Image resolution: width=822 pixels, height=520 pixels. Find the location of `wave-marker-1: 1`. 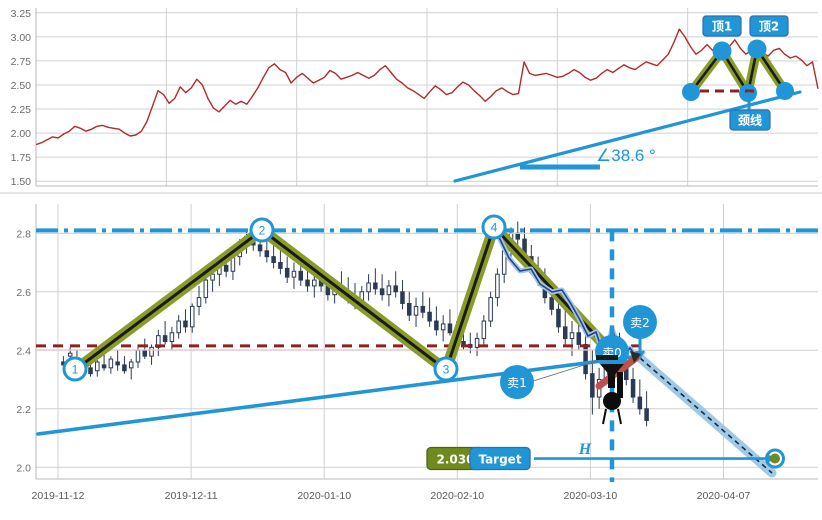

wave-marker-1: 1 is located at coordinates (75, 369).